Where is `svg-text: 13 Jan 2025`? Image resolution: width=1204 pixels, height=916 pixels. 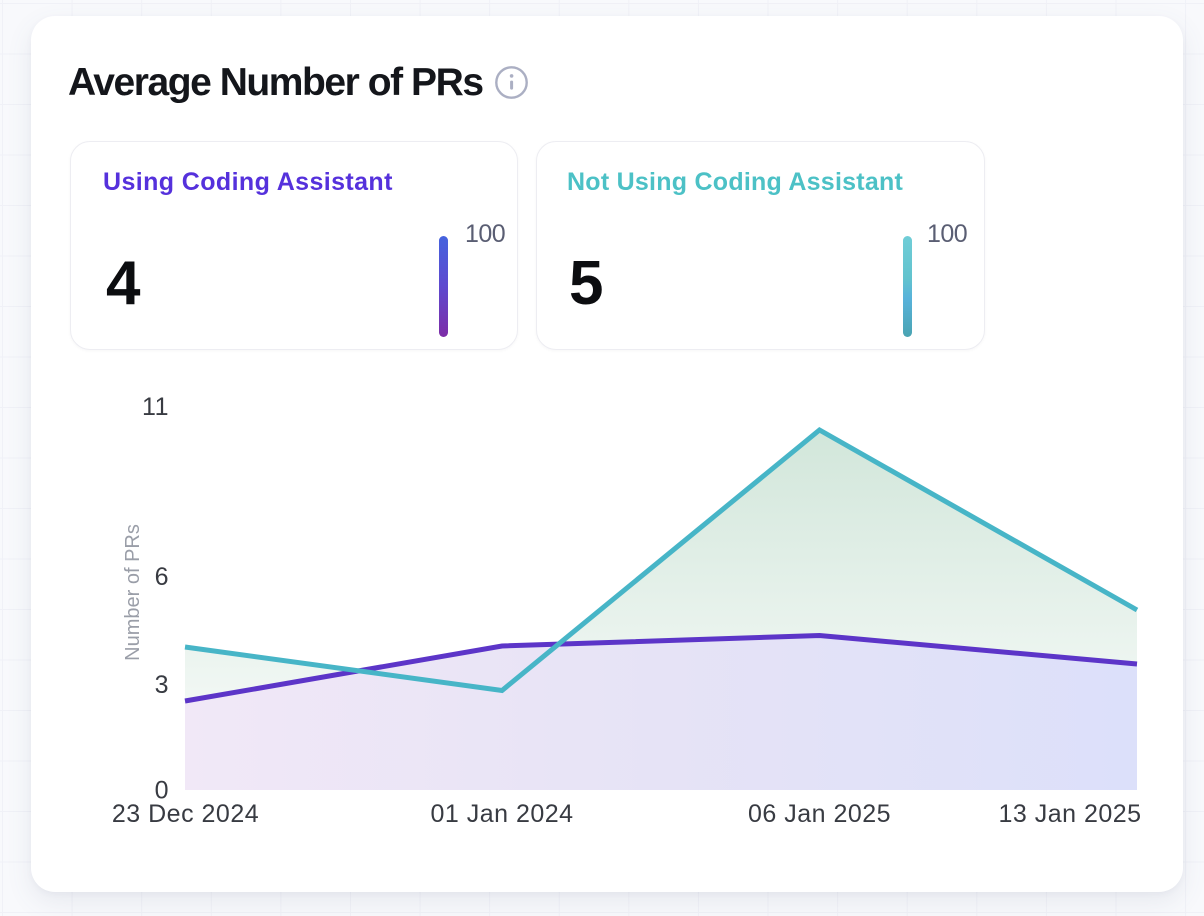 svg-text: 13 Jan 2025 is located at coordinates (1069, 814).